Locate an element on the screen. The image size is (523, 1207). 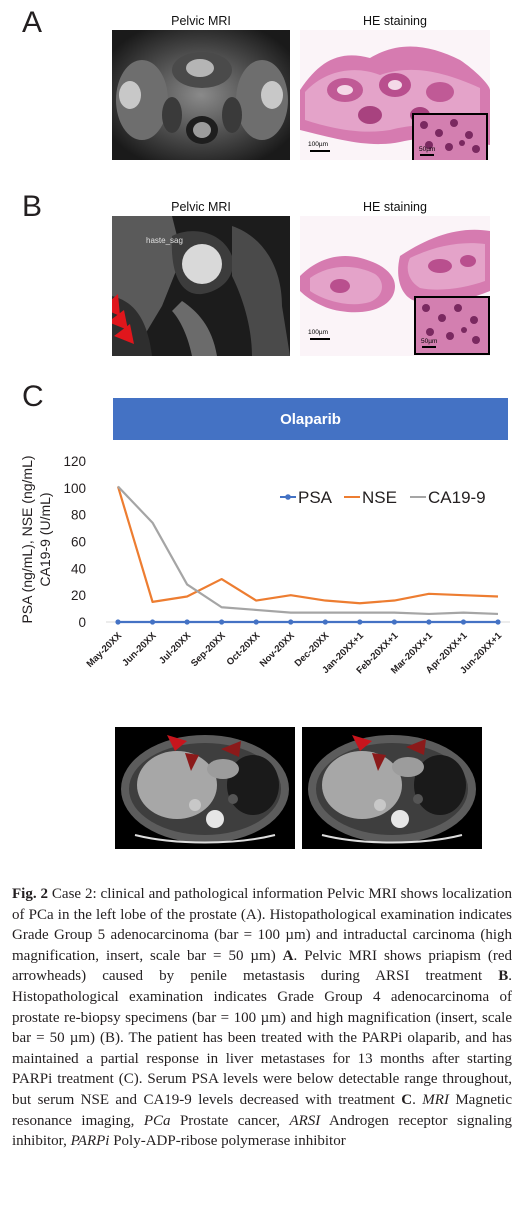
panel-a-mri-image is located at coordinates (201, 95).